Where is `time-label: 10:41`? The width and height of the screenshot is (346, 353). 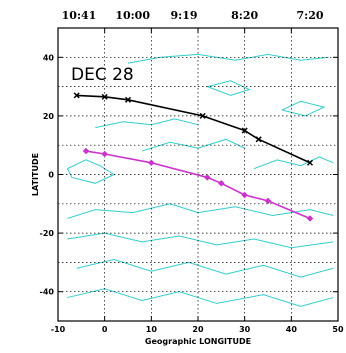 time-label: 10:41 is located at coordinates (79, 15).